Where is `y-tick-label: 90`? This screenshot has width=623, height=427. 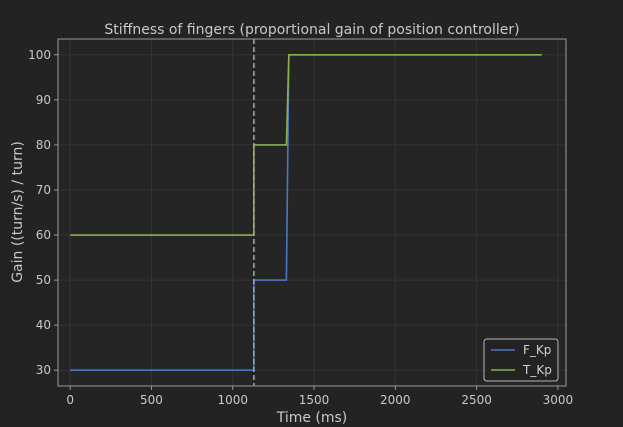
y-tick-label: 90 is located at coordinates (43, 100).